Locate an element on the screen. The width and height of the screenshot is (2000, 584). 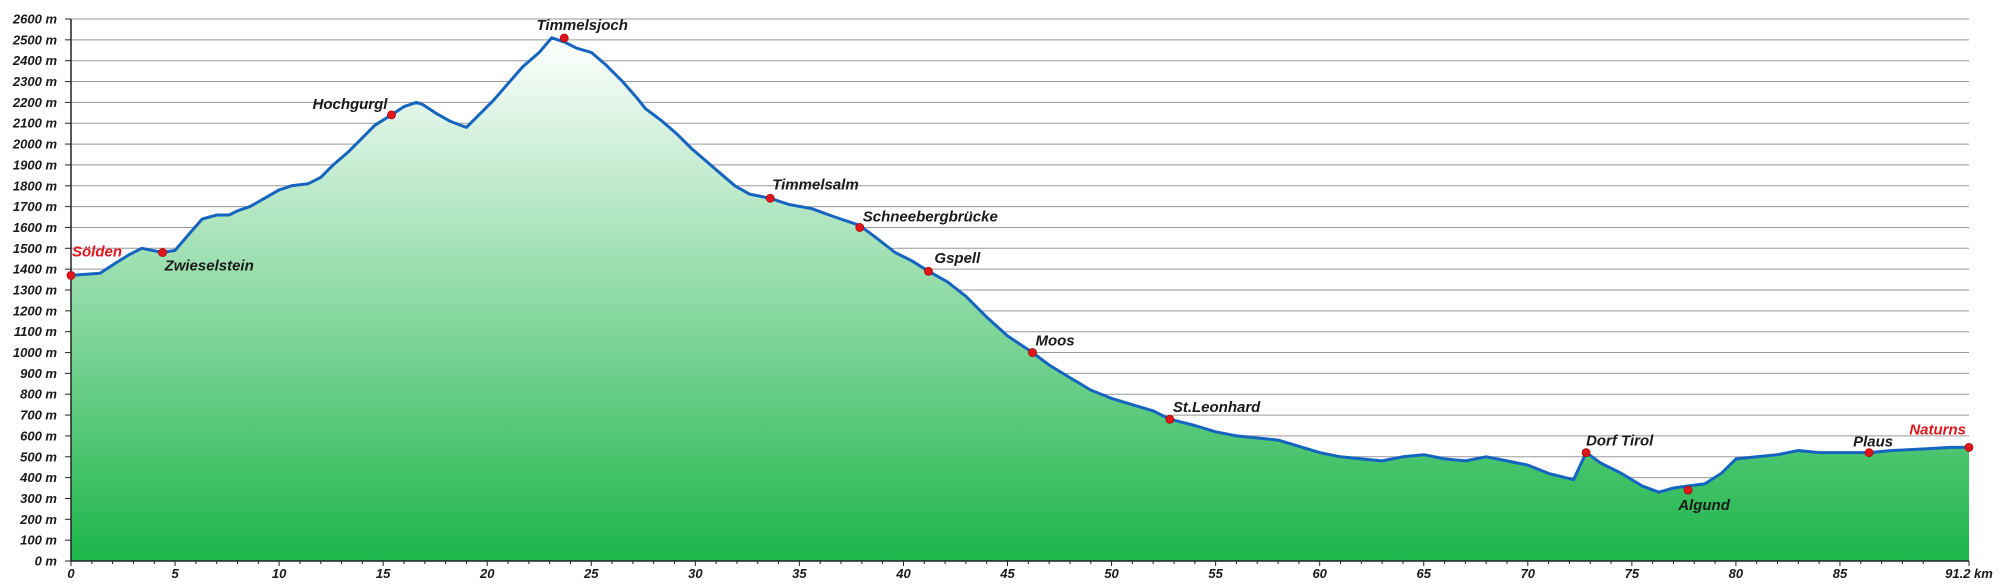
x-tick-label-10: 10 is located at coordinates (279, 573).